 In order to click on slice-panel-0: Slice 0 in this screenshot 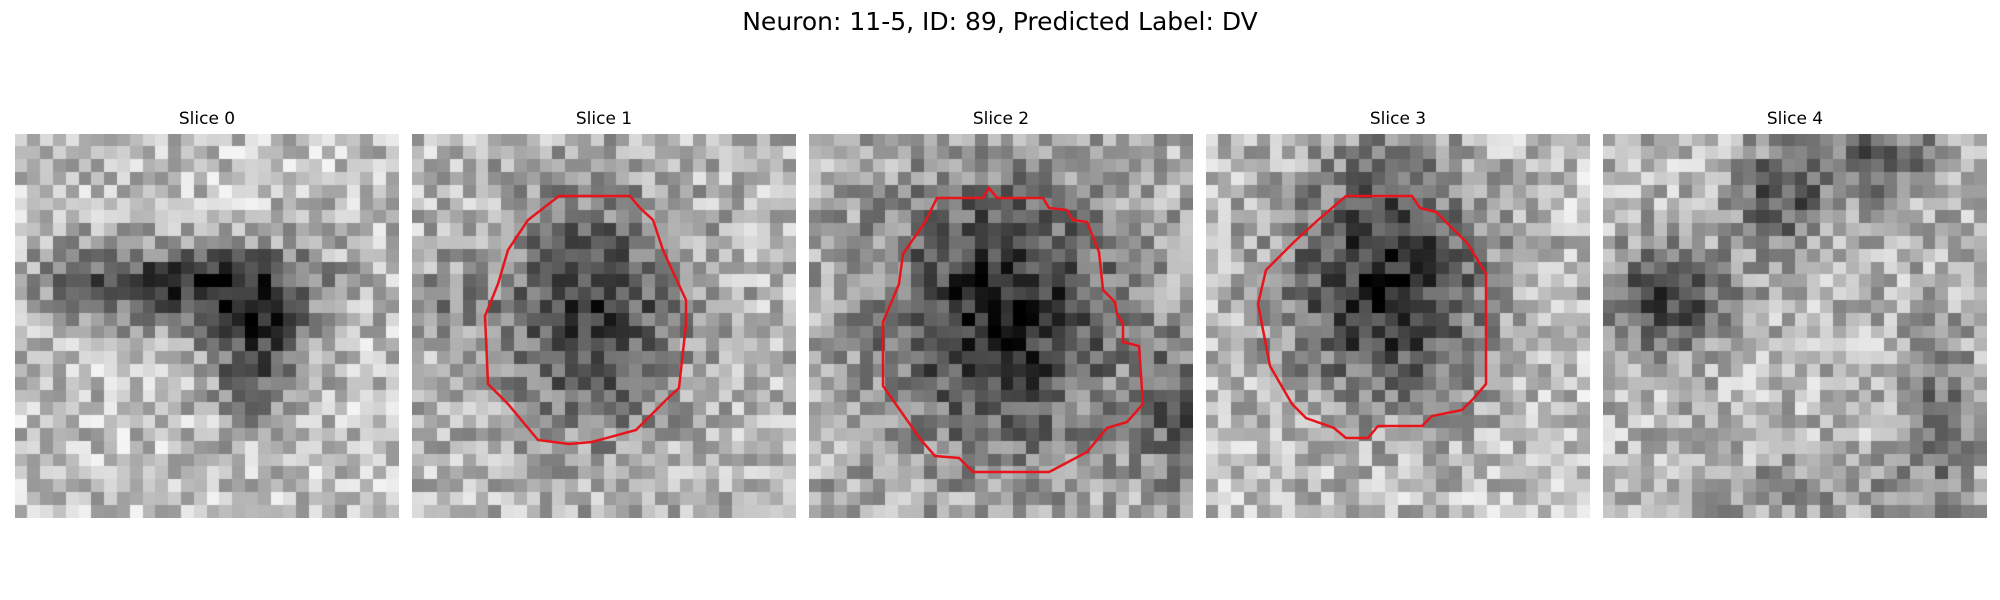, I will do `click(207, 313)`.